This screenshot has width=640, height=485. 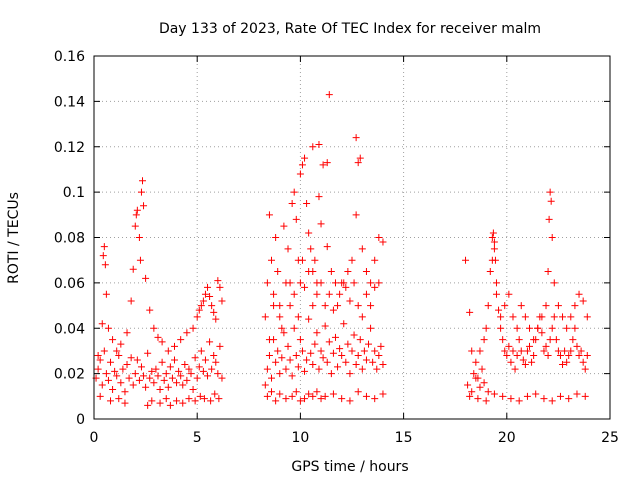 What do you see at coordinates (14, 238) in the screenshot?
I see `y-axis-label: ROTI / TECUs` at bounding box center [14, 238].